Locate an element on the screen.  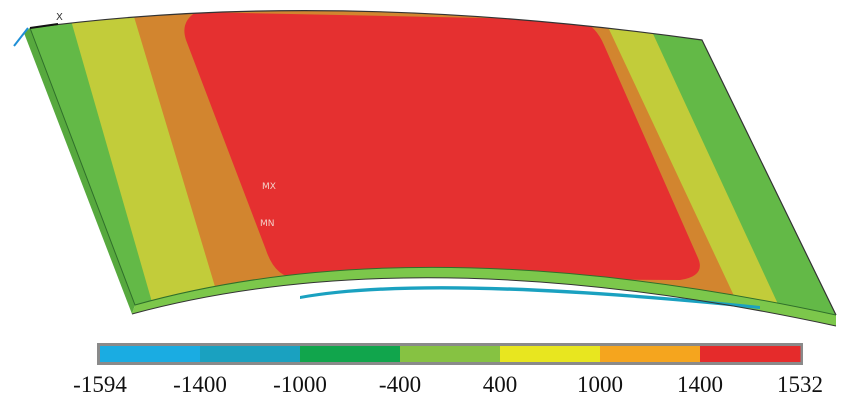
legend-tick-label: -1594 is located at coordinates (100, 384).